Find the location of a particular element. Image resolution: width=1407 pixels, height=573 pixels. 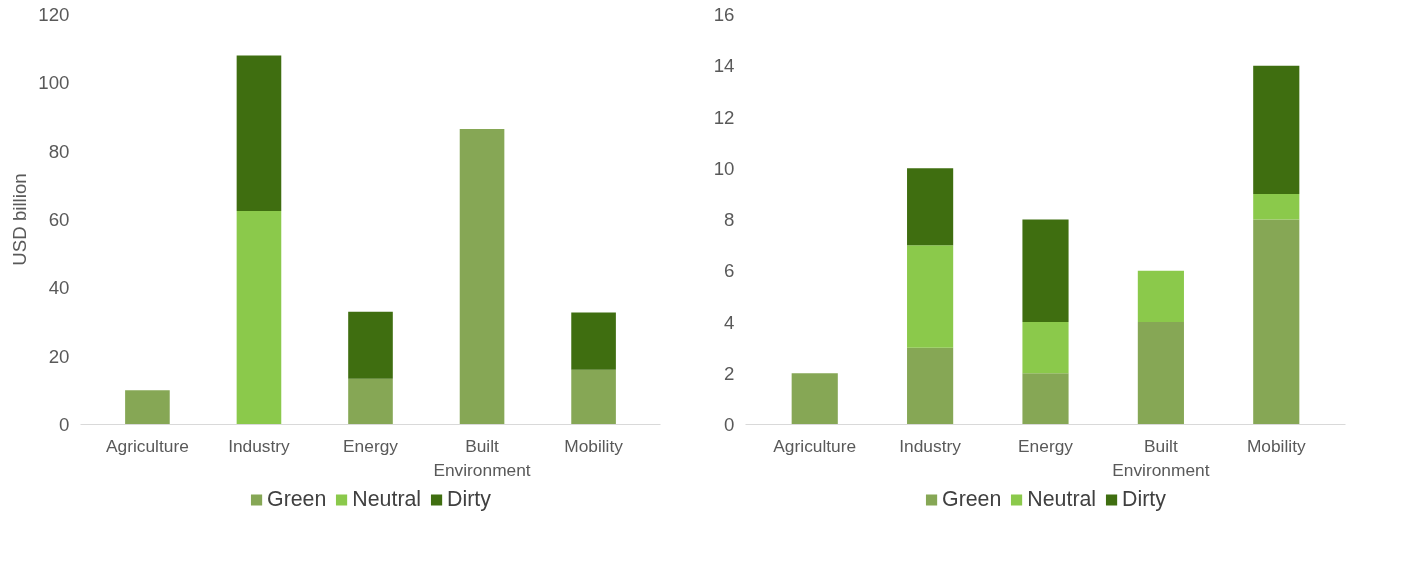

y-tick-label: 120 is located at coordinates (54, 14).